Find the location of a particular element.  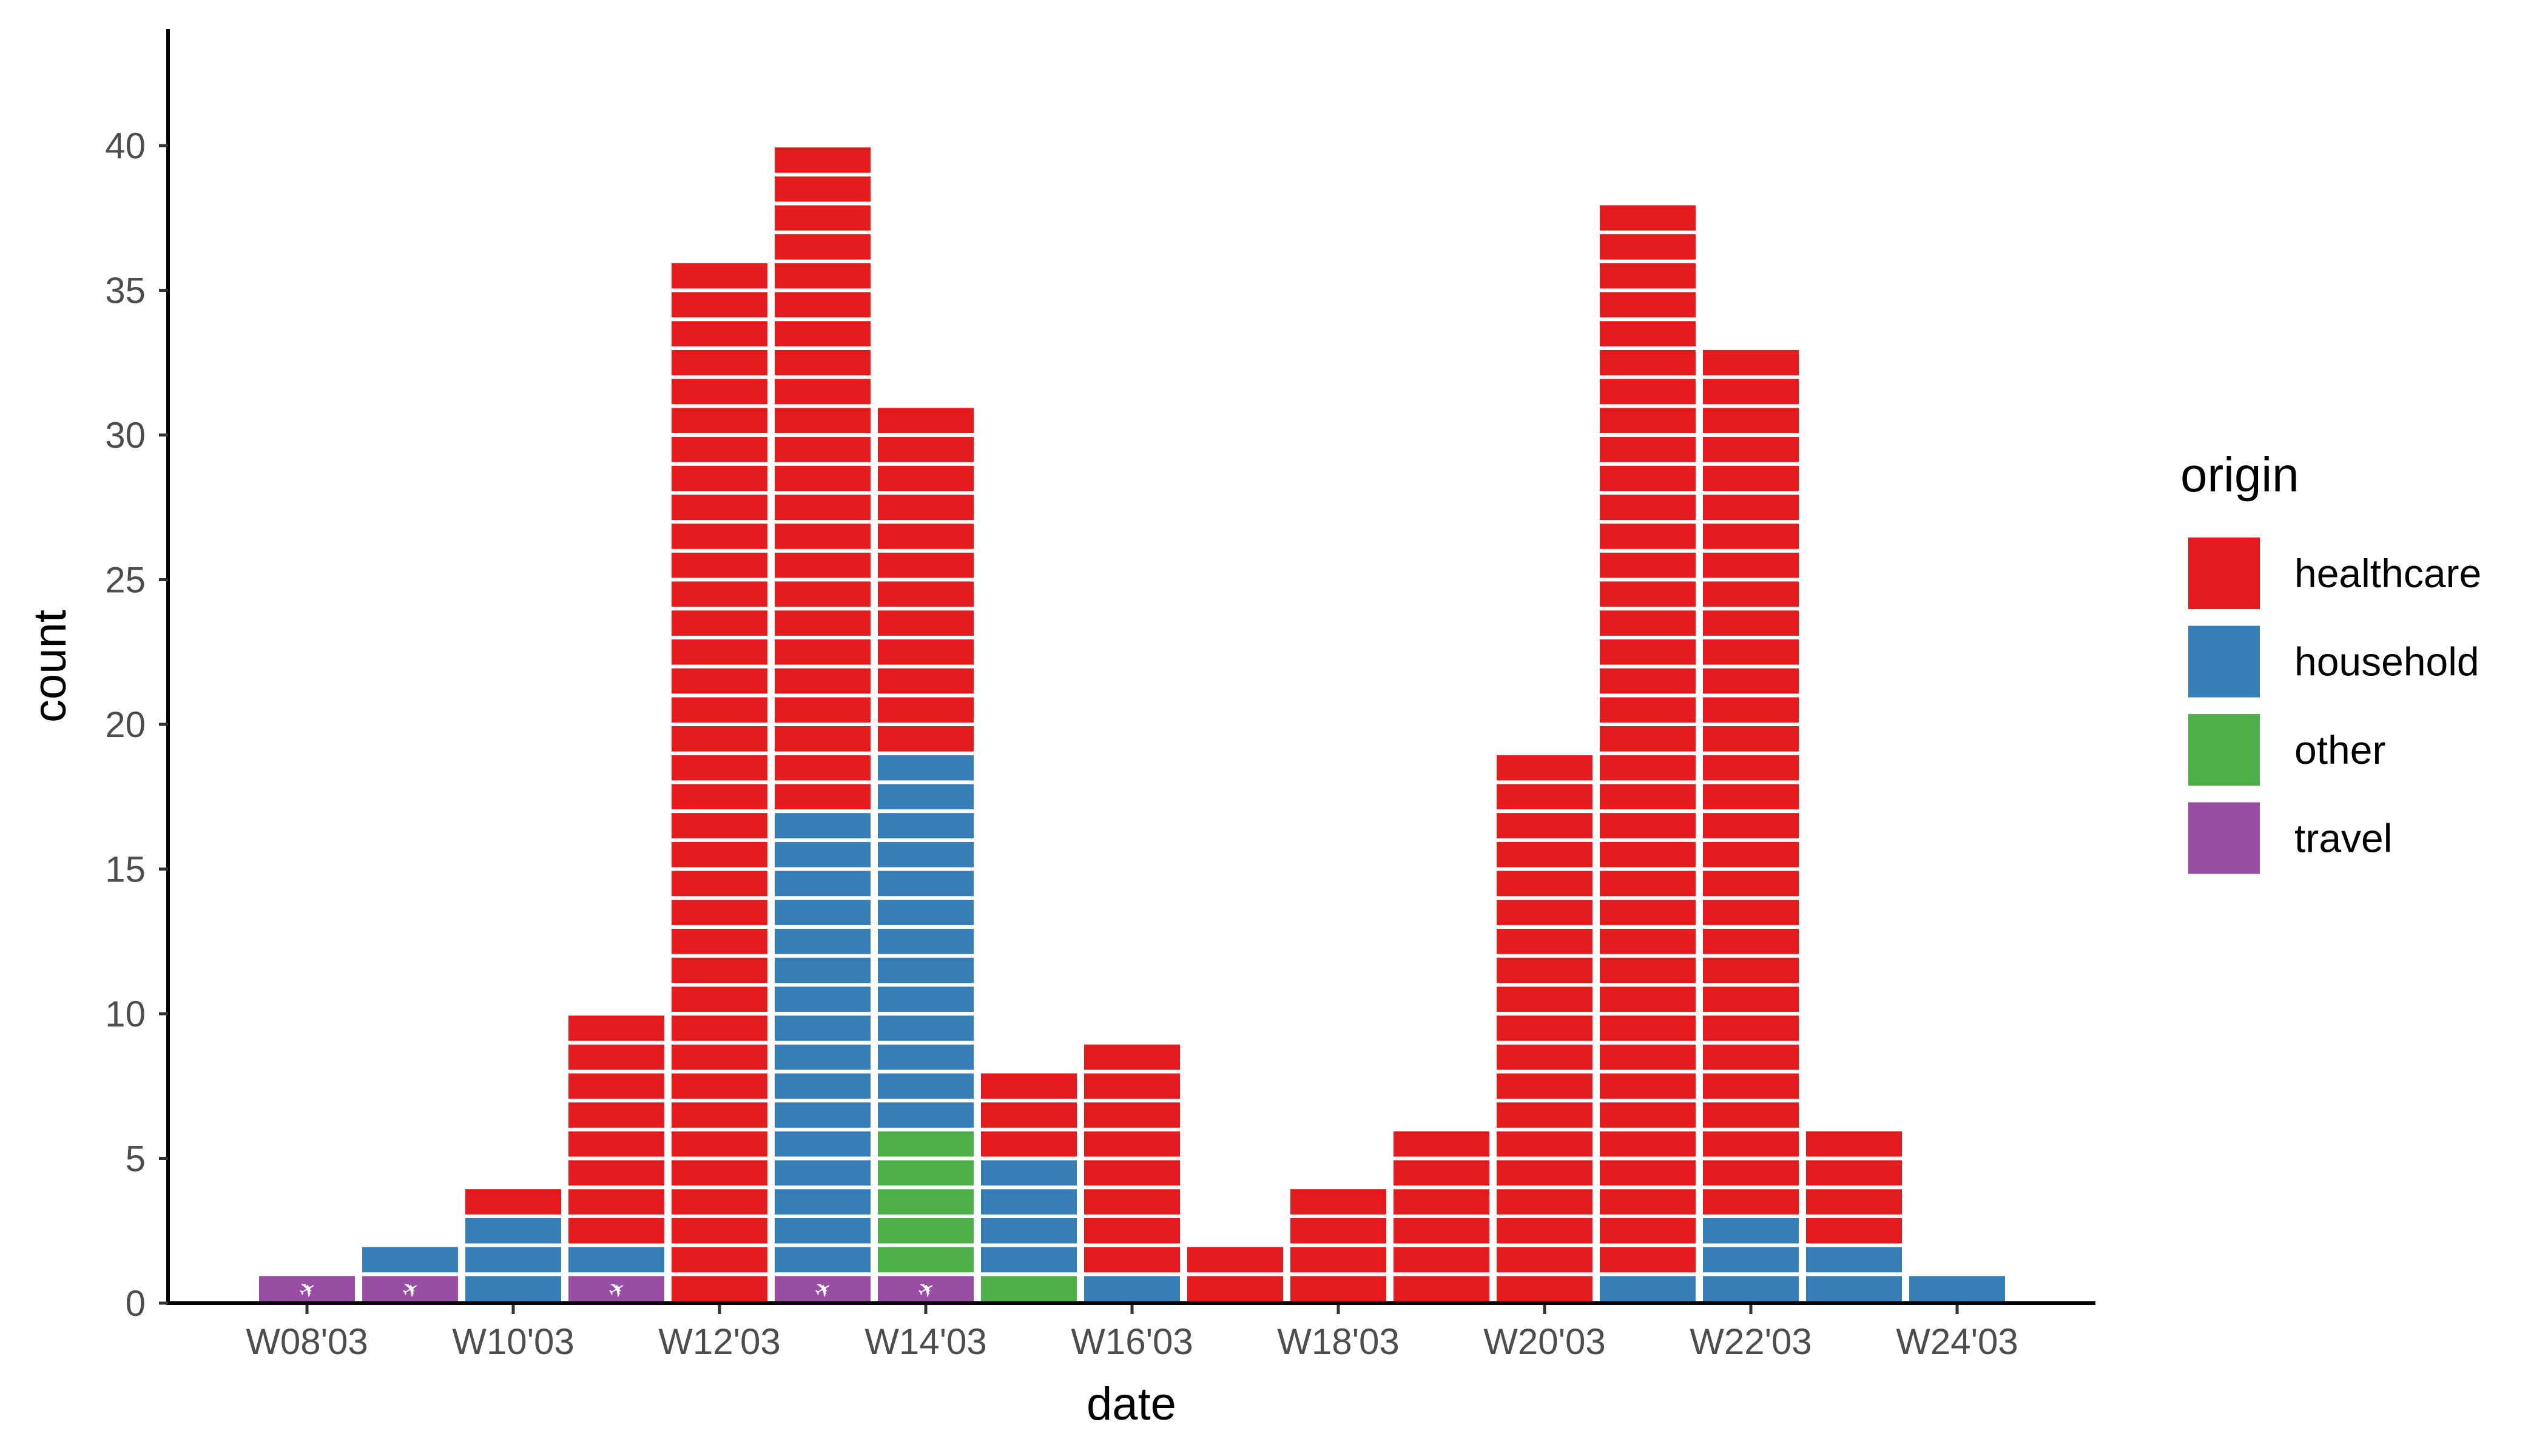

y-tick-label: 5 is located at coordinates (136, 1159).